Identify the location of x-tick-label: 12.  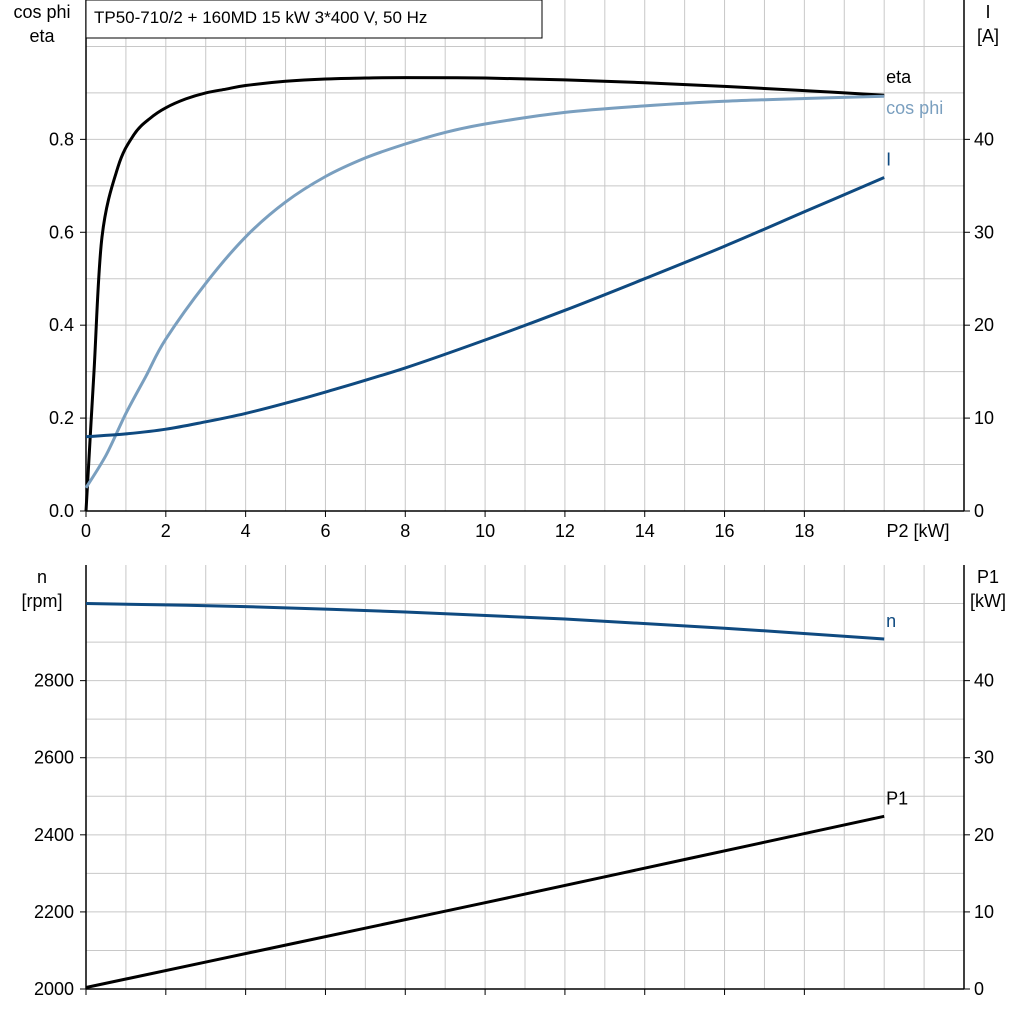
(565, 531).